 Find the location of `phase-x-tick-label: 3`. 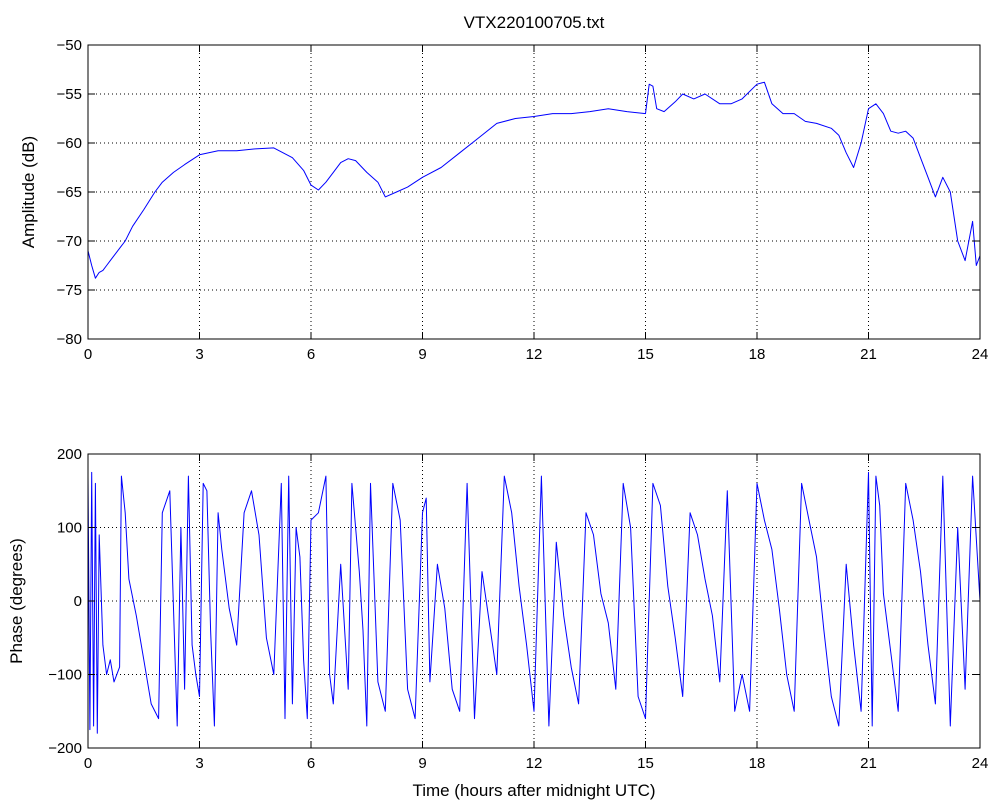

phase-x-tick-label: 3 is located at coordinates (199, 763).